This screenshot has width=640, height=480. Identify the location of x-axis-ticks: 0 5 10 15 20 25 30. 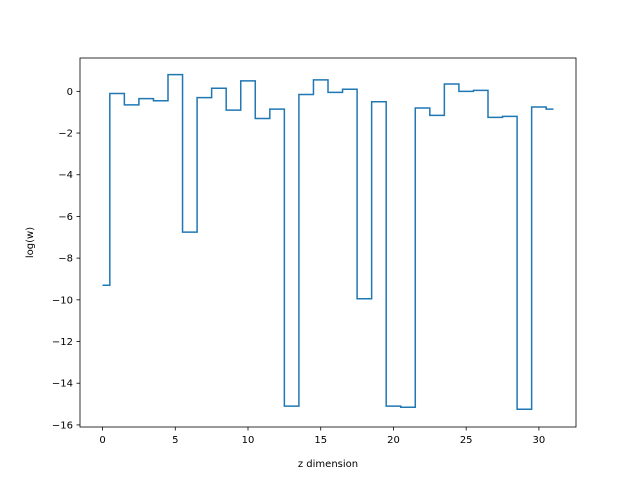
(322, 436).